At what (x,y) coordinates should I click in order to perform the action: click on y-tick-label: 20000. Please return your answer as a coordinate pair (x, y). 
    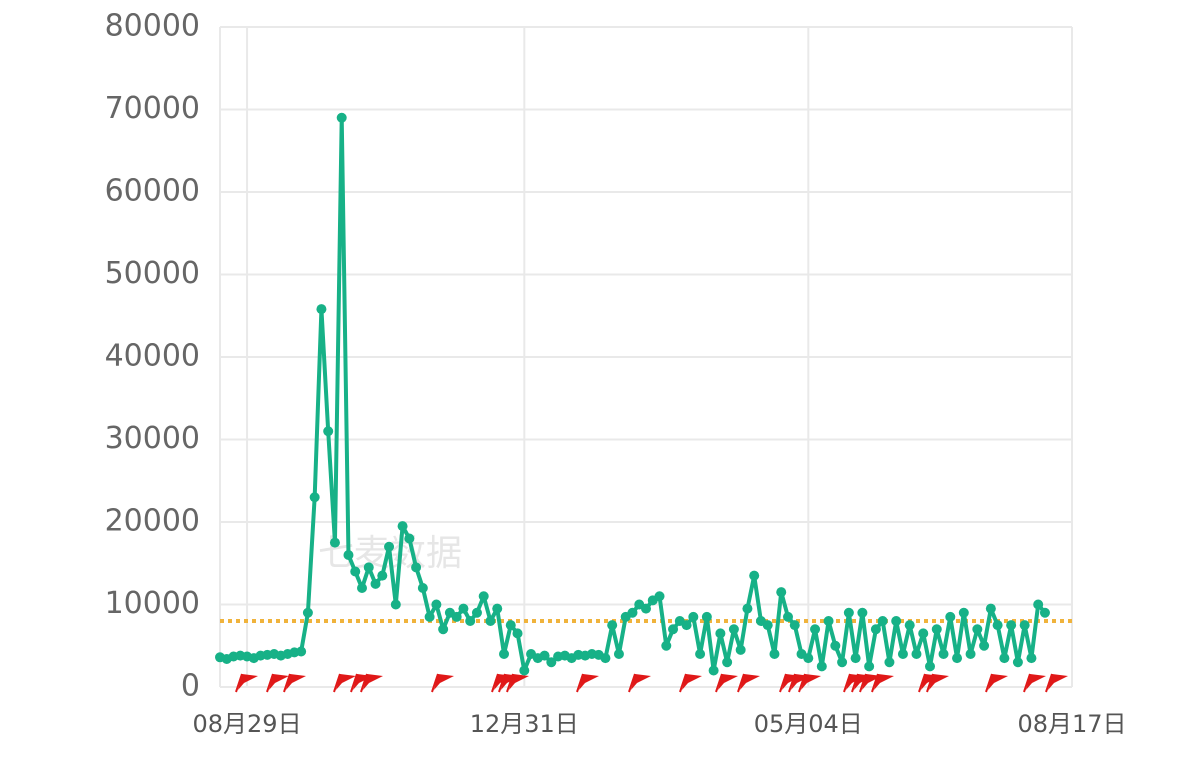
    Looking at the image, I should click on (152, 521).